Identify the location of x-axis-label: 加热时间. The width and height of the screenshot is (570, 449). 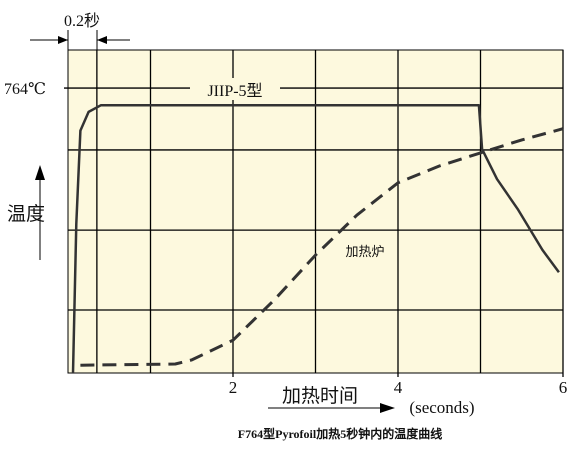
(320, 396).